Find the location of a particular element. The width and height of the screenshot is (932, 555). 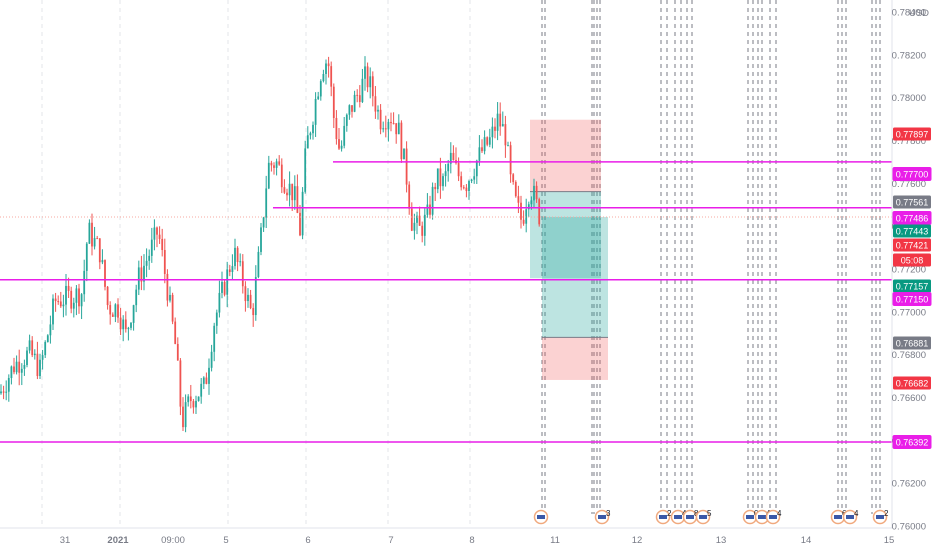

position-1-target-zone is located at coordinates (565, 235).